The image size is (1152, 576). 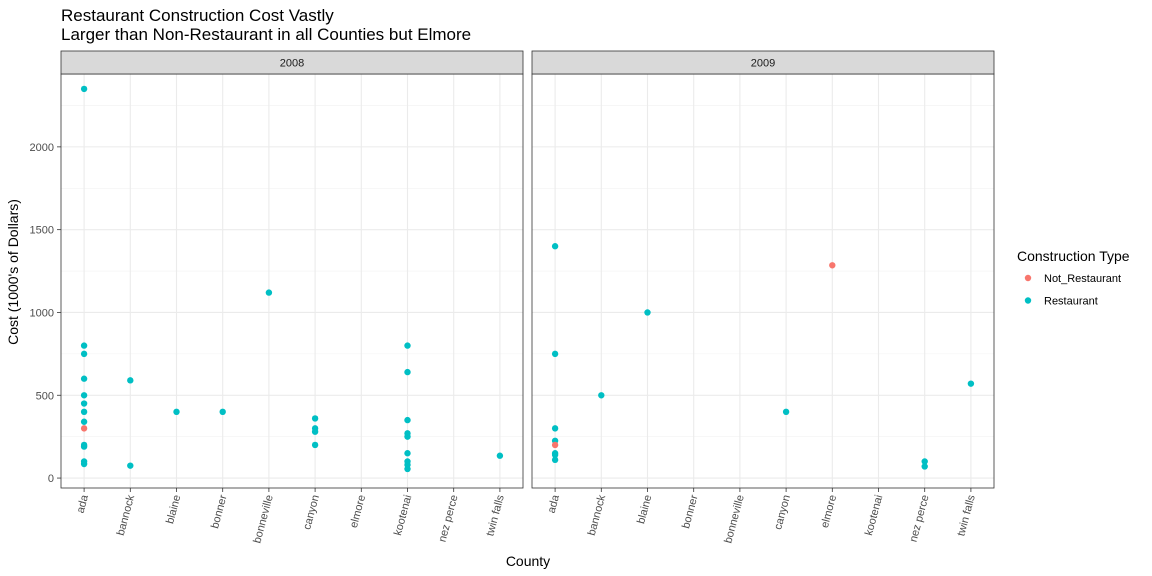 I want to click on chart-title: Restaurant Construction Cost Vastly, so click(x=197, y=15).